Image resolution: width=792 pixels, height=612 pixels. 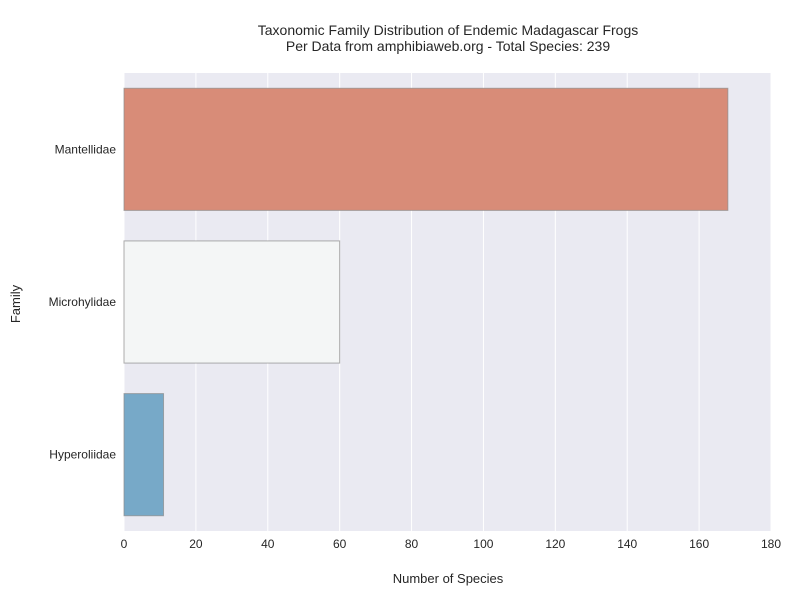 I want to click on x-axis-label: Number of Species, so click(x=448, y=578).